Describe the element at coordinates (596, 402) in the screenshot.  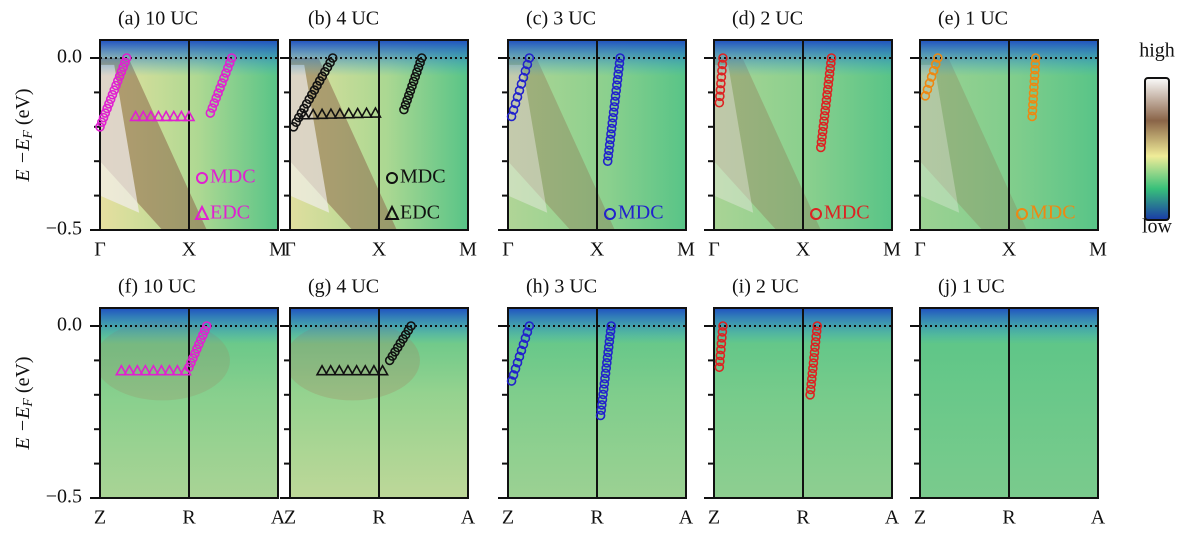
I see `panel: (h) 3 UC Z R A` at that location.